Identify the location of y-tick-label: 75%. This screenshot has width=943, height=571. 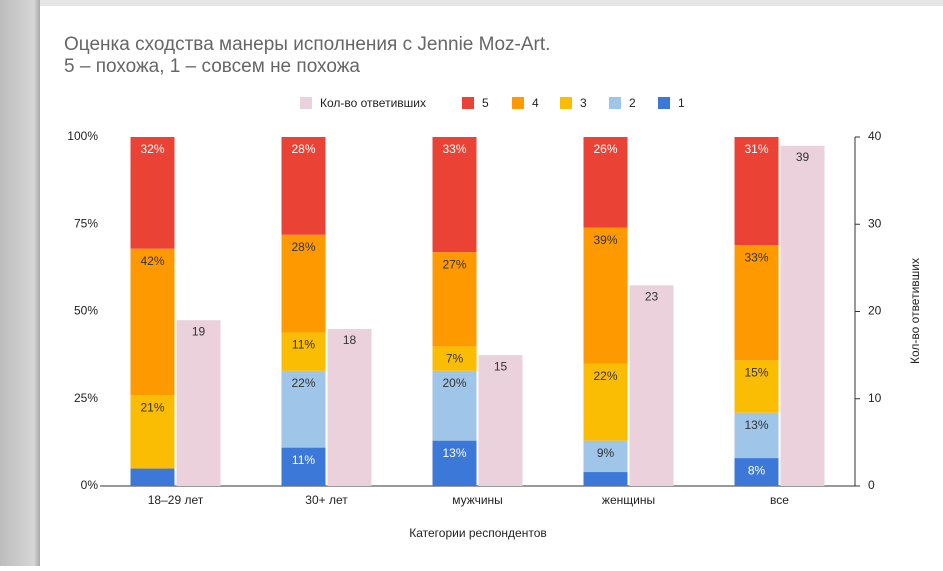
(86, 223).